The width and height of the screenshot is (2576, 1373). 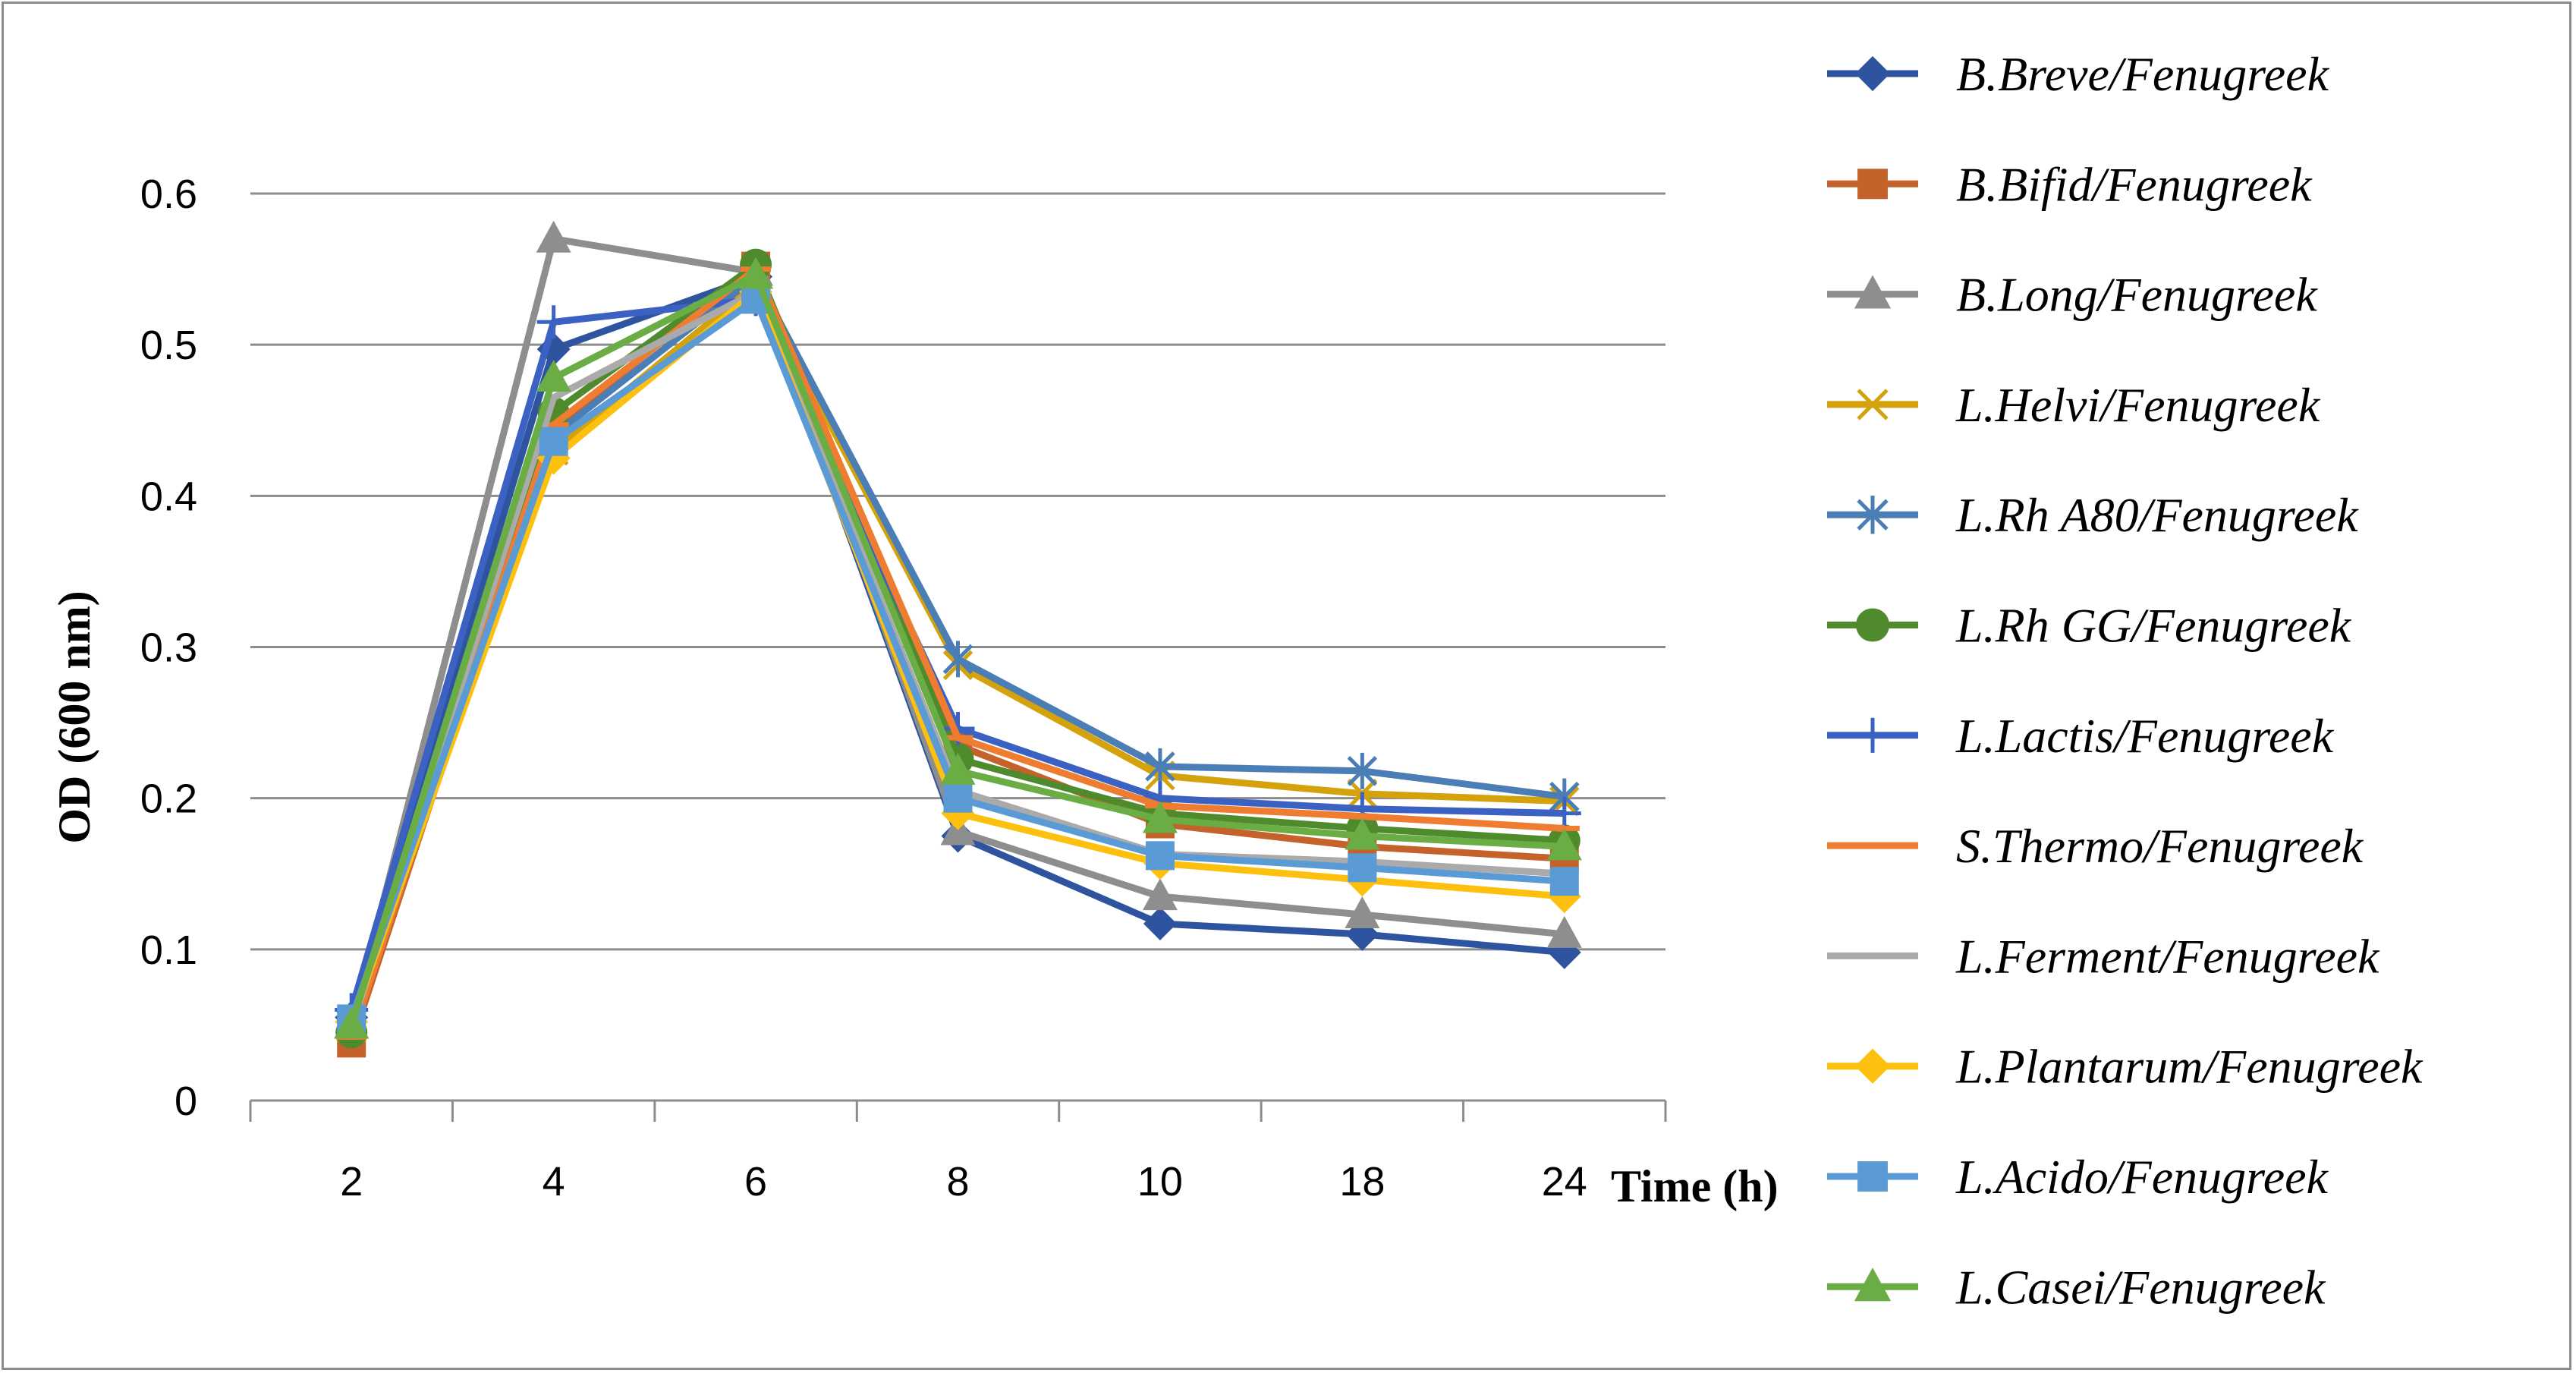 I want to click on legend-item: L.Plantarum/Fenugreek, so click(x=2125, y=1067).